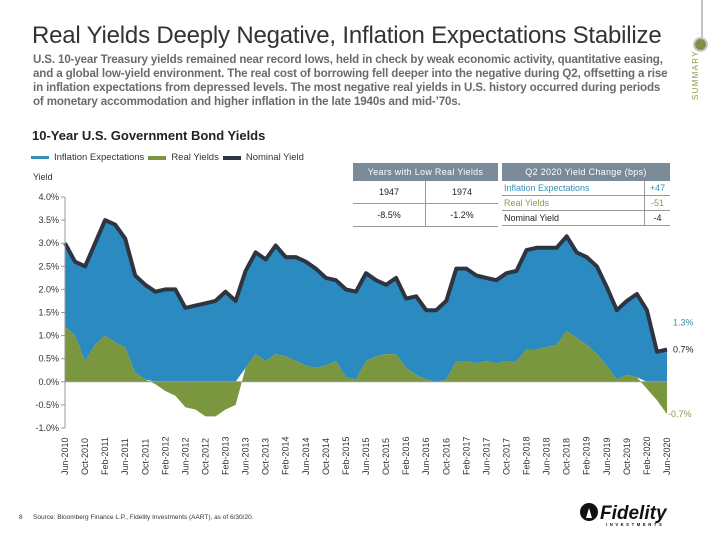 Image resolution: width=720 pixels, height=540 pixels. What do you see at coordinates (657, 188) in the screenshot?
I see `change-value-inflation: +47` at bounding box center [657, 188].